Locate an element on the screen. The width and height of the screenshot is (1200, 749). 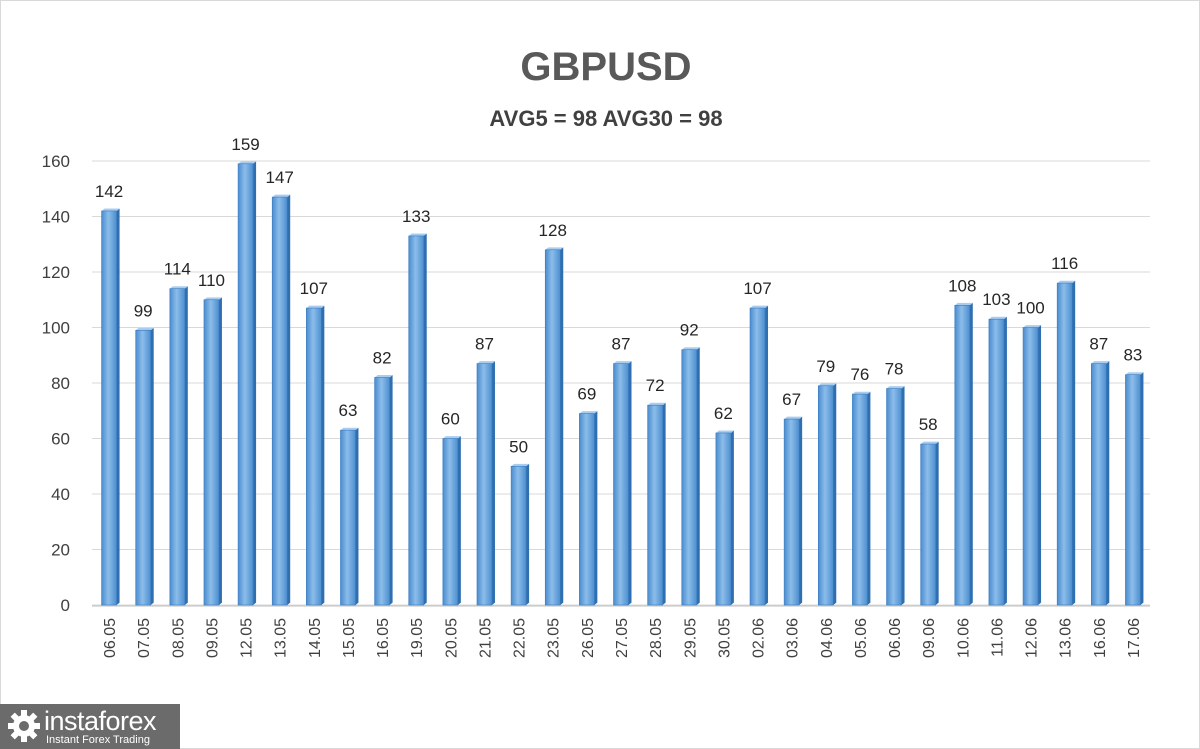
x-tick-label: 06.05 is located at coordinates (110, 638).